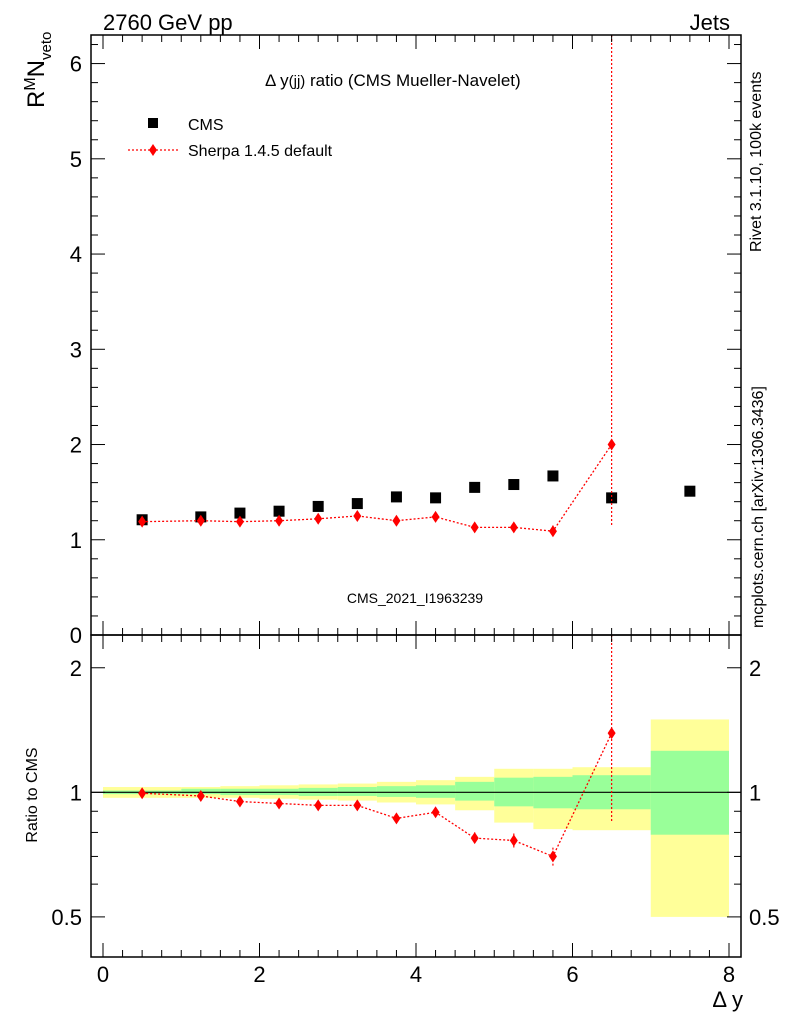 Image resolution: width=786 pixels, height=1024 pixels. What do you see at coordinates (755, 792) in the screenshot?
I see `ratio-y-tick-label-right: 1` at bounding box center [755, 792].